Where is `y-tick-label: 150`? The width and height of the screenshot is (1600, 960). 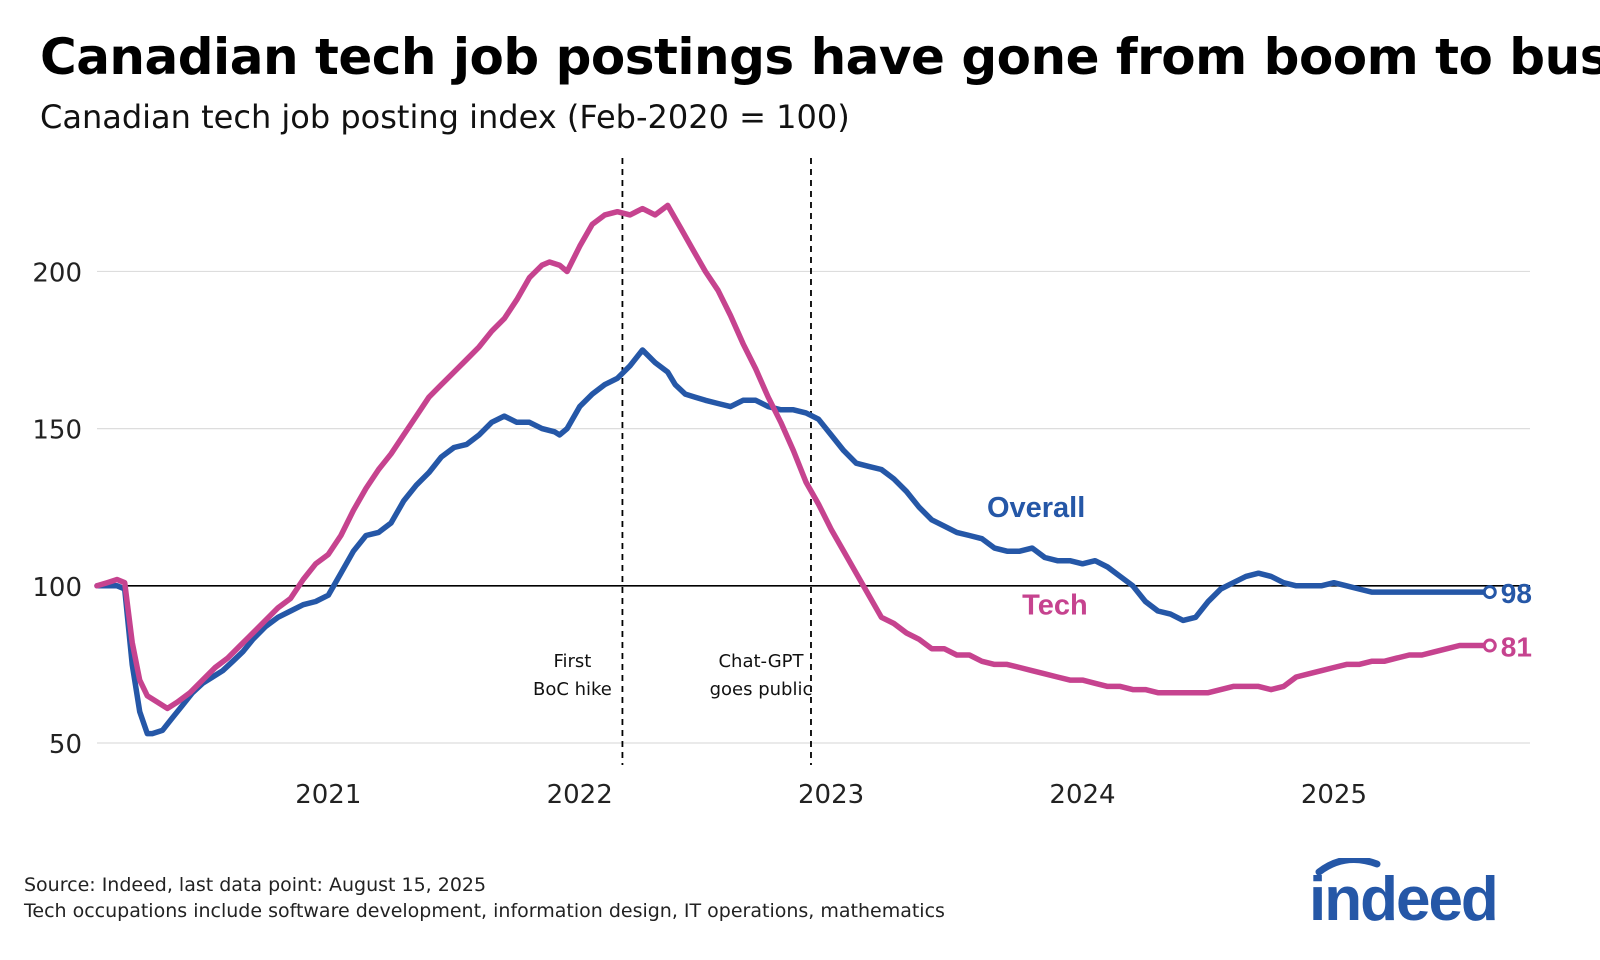 y-tick-label: 150 is located at coordinates (57, 431).